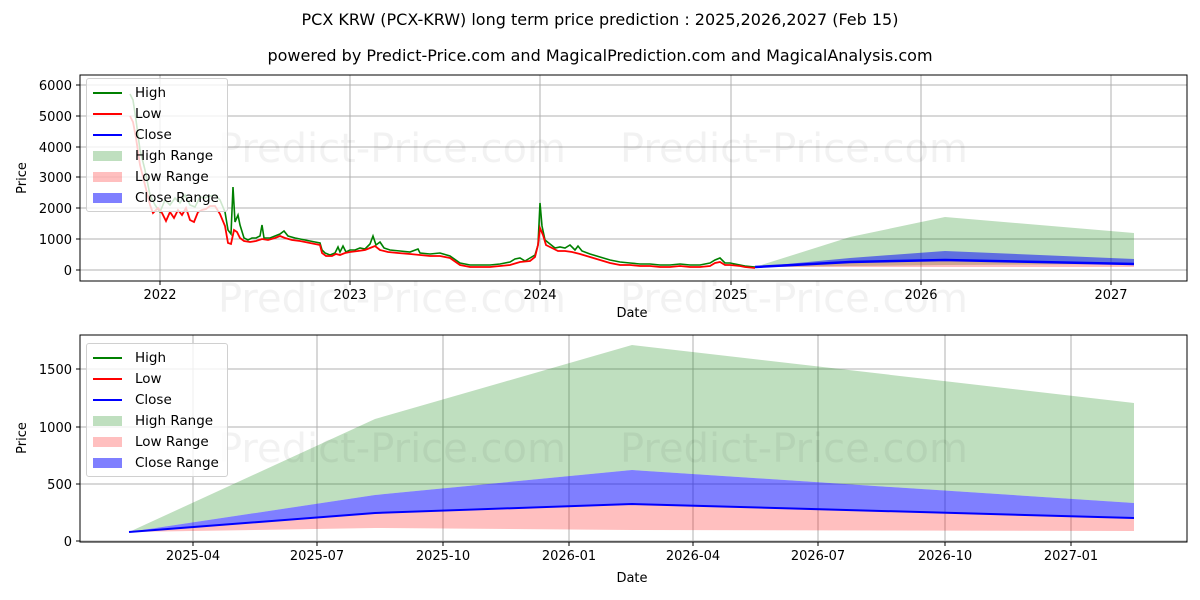 Image resolution: width=1200 pixels, height=600 pixels. Describe the element at coordinates (635, 283) in the screenshot. I see `top-x-tick-marks` at that location.